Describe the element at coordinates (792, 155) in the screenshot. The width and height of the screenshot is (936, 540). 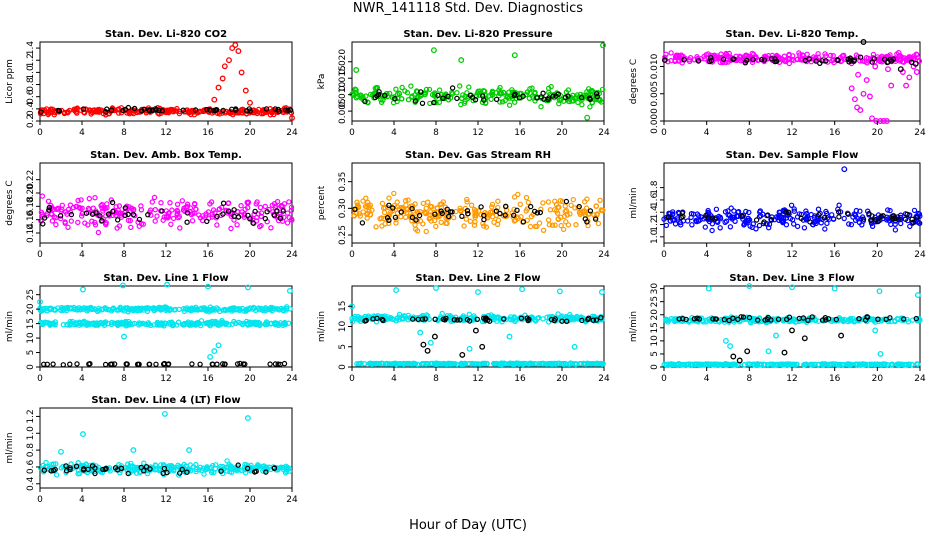
I see `panel-title: Stan. Dev. Sample Flow` at that location.